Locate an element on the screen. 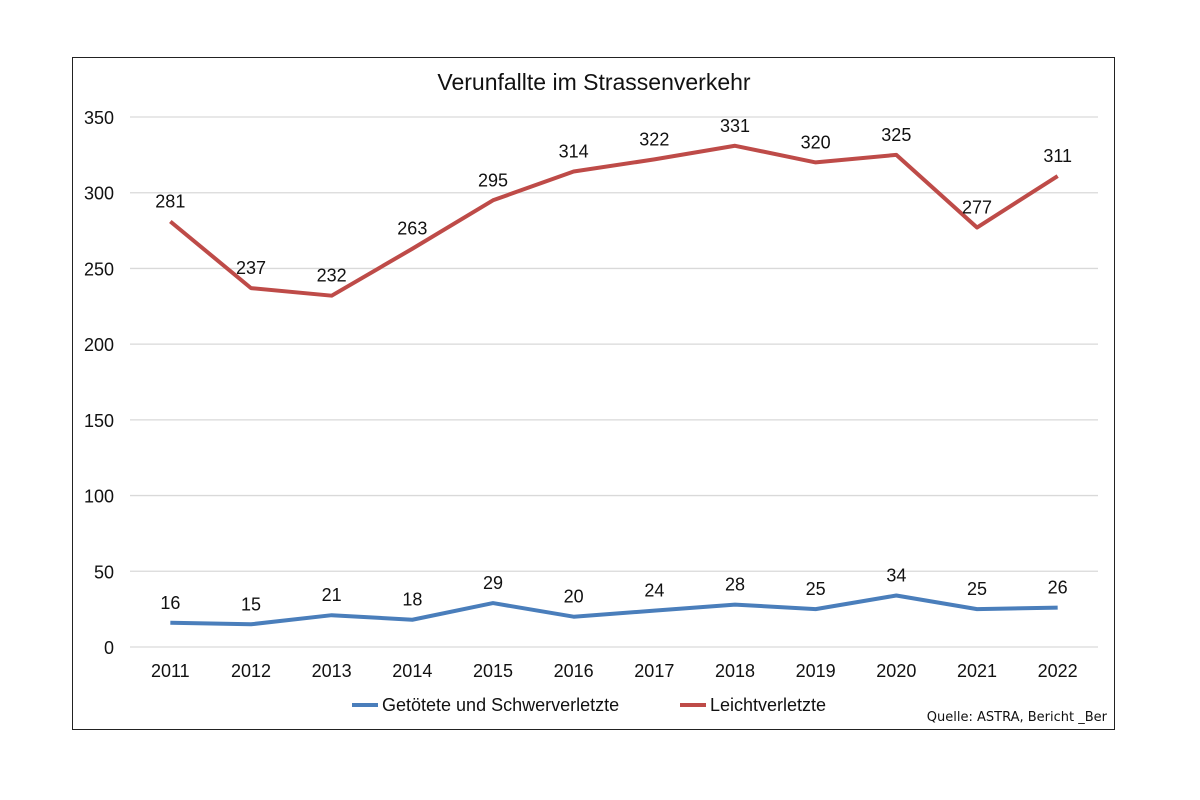 This screenshot has height=800, width=1200. x-tick-label: 2021 is located at coordinates (977, 671).